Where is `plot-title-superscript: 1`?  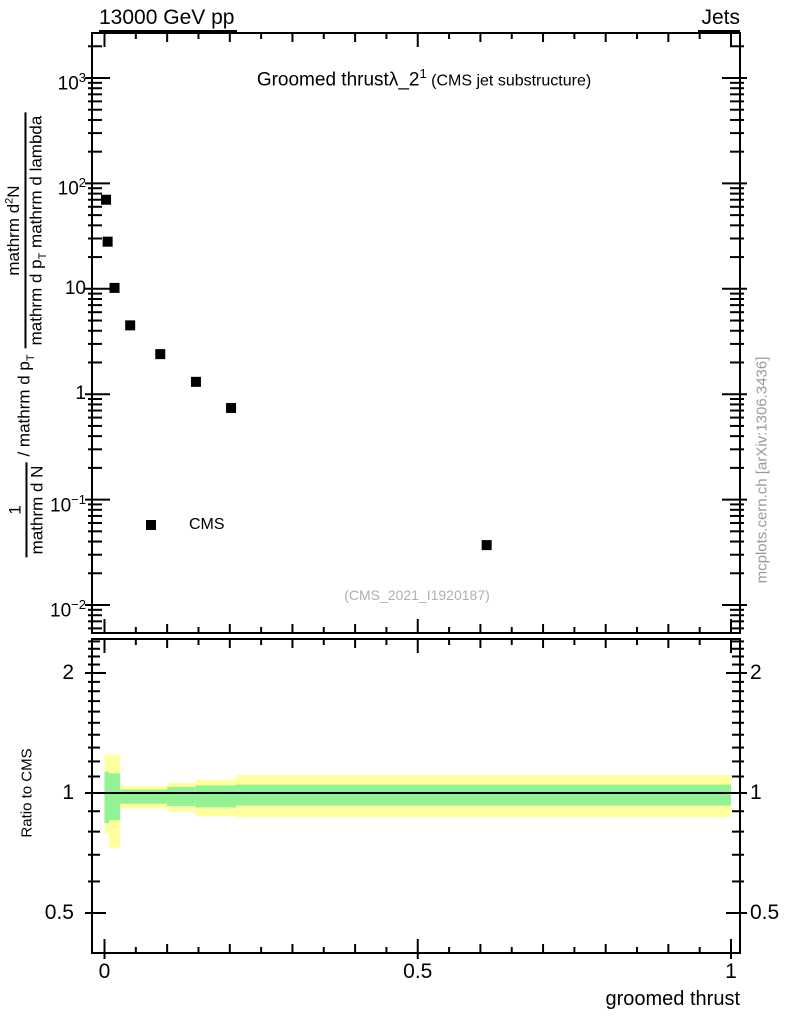 plot-title-superscript: 1 is located at coordinates (423, 73).